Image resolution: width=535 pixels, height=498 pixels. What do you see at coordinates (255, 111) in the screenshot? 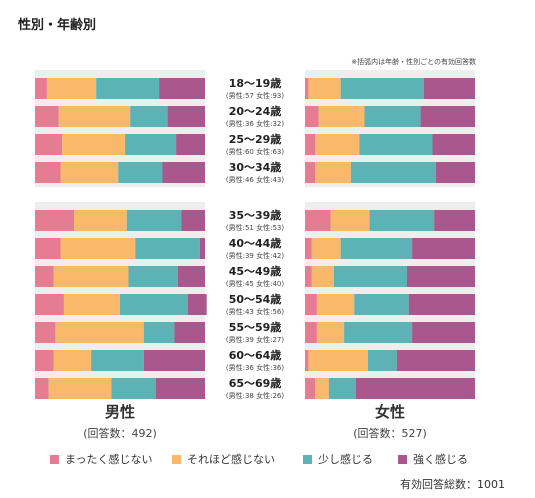
I see `age-label: 20〜24歳` at bounding box center [255, 111].